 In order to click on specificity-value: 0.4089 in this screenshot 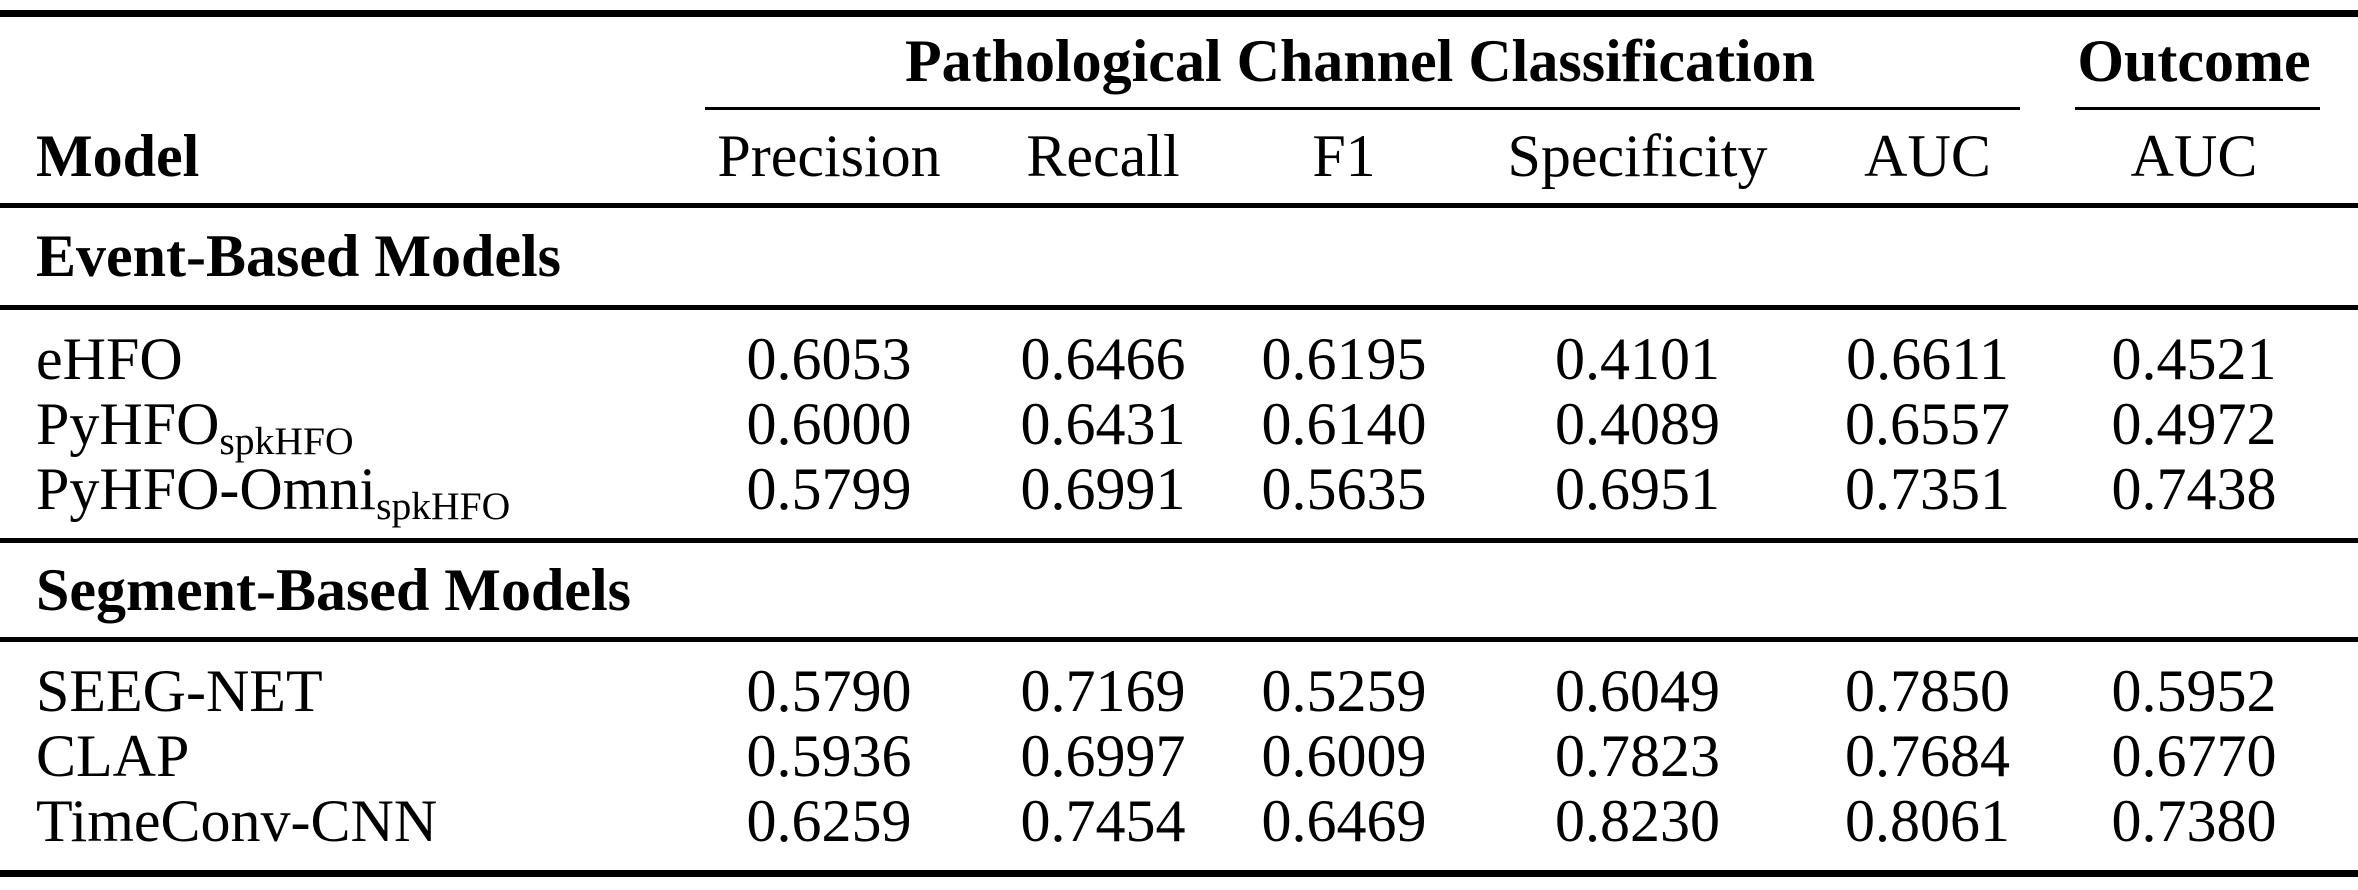, I will do `click(1637, 423)`.